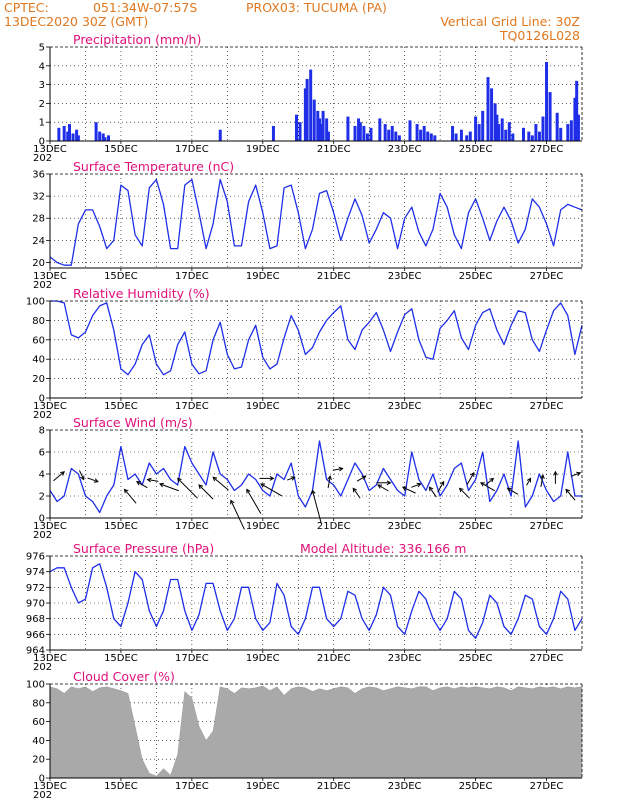 This screenshot has height=800, width=618. I want to click on y-tick-label: 4, so click(42, 475).